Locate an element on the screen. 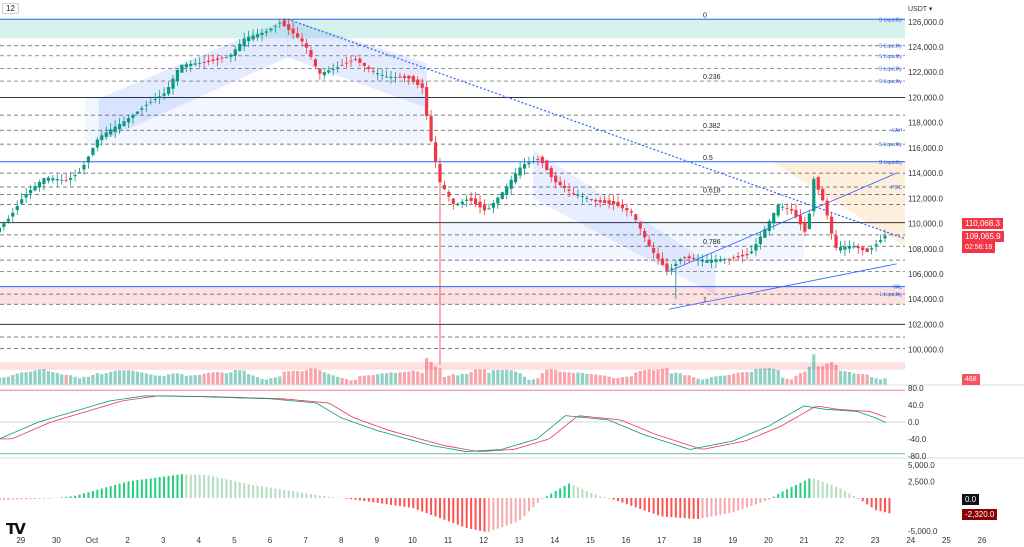  time-tick: 21 is located at coordinates (804, 540).